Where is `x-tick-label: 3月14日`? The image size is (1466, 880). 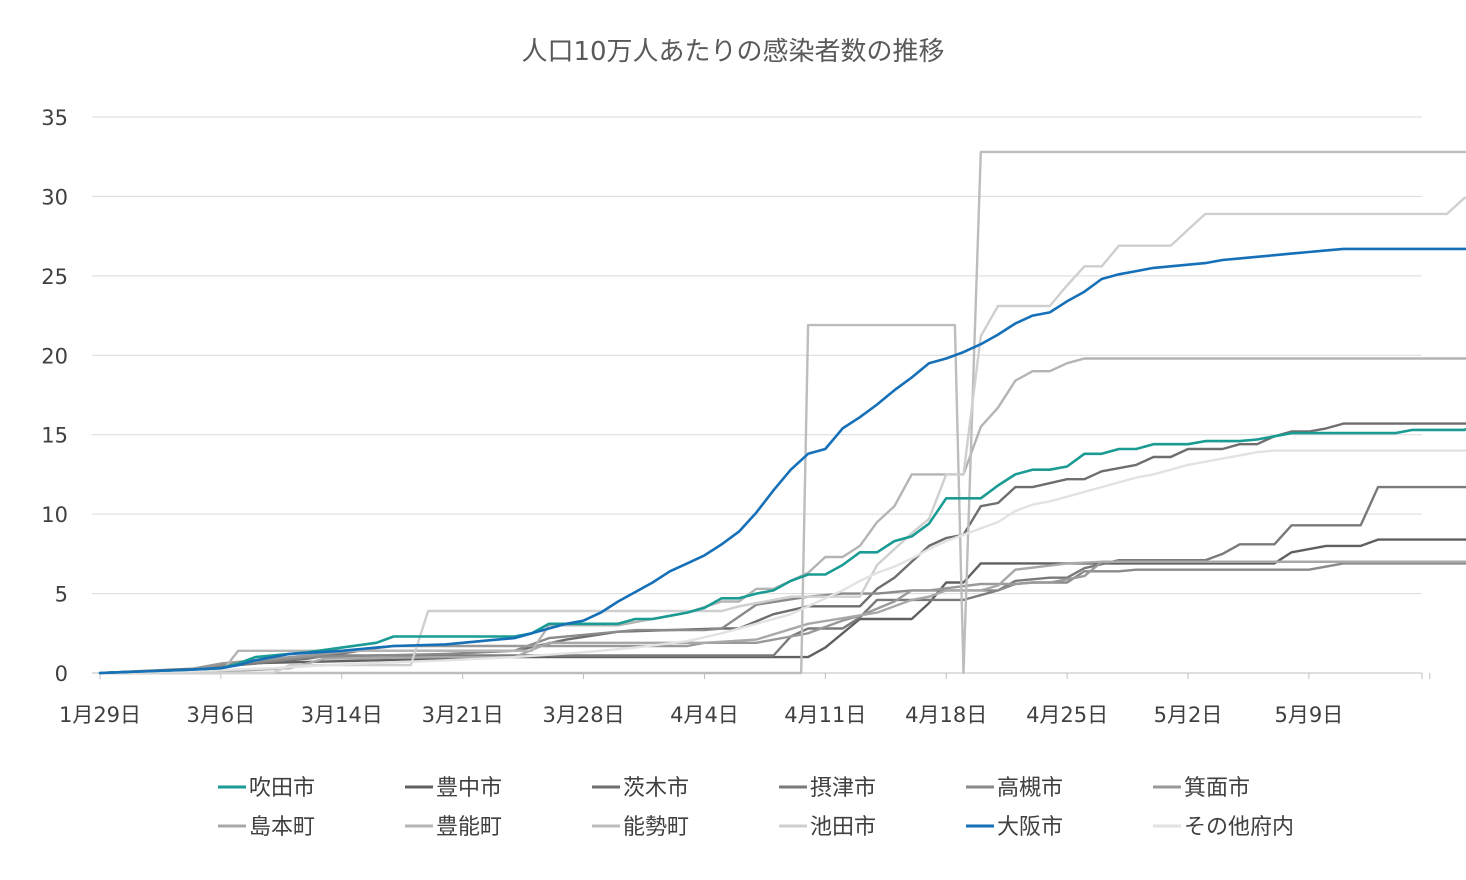 x-tick-label: 3月14日 is located at coordinates (342, 715).